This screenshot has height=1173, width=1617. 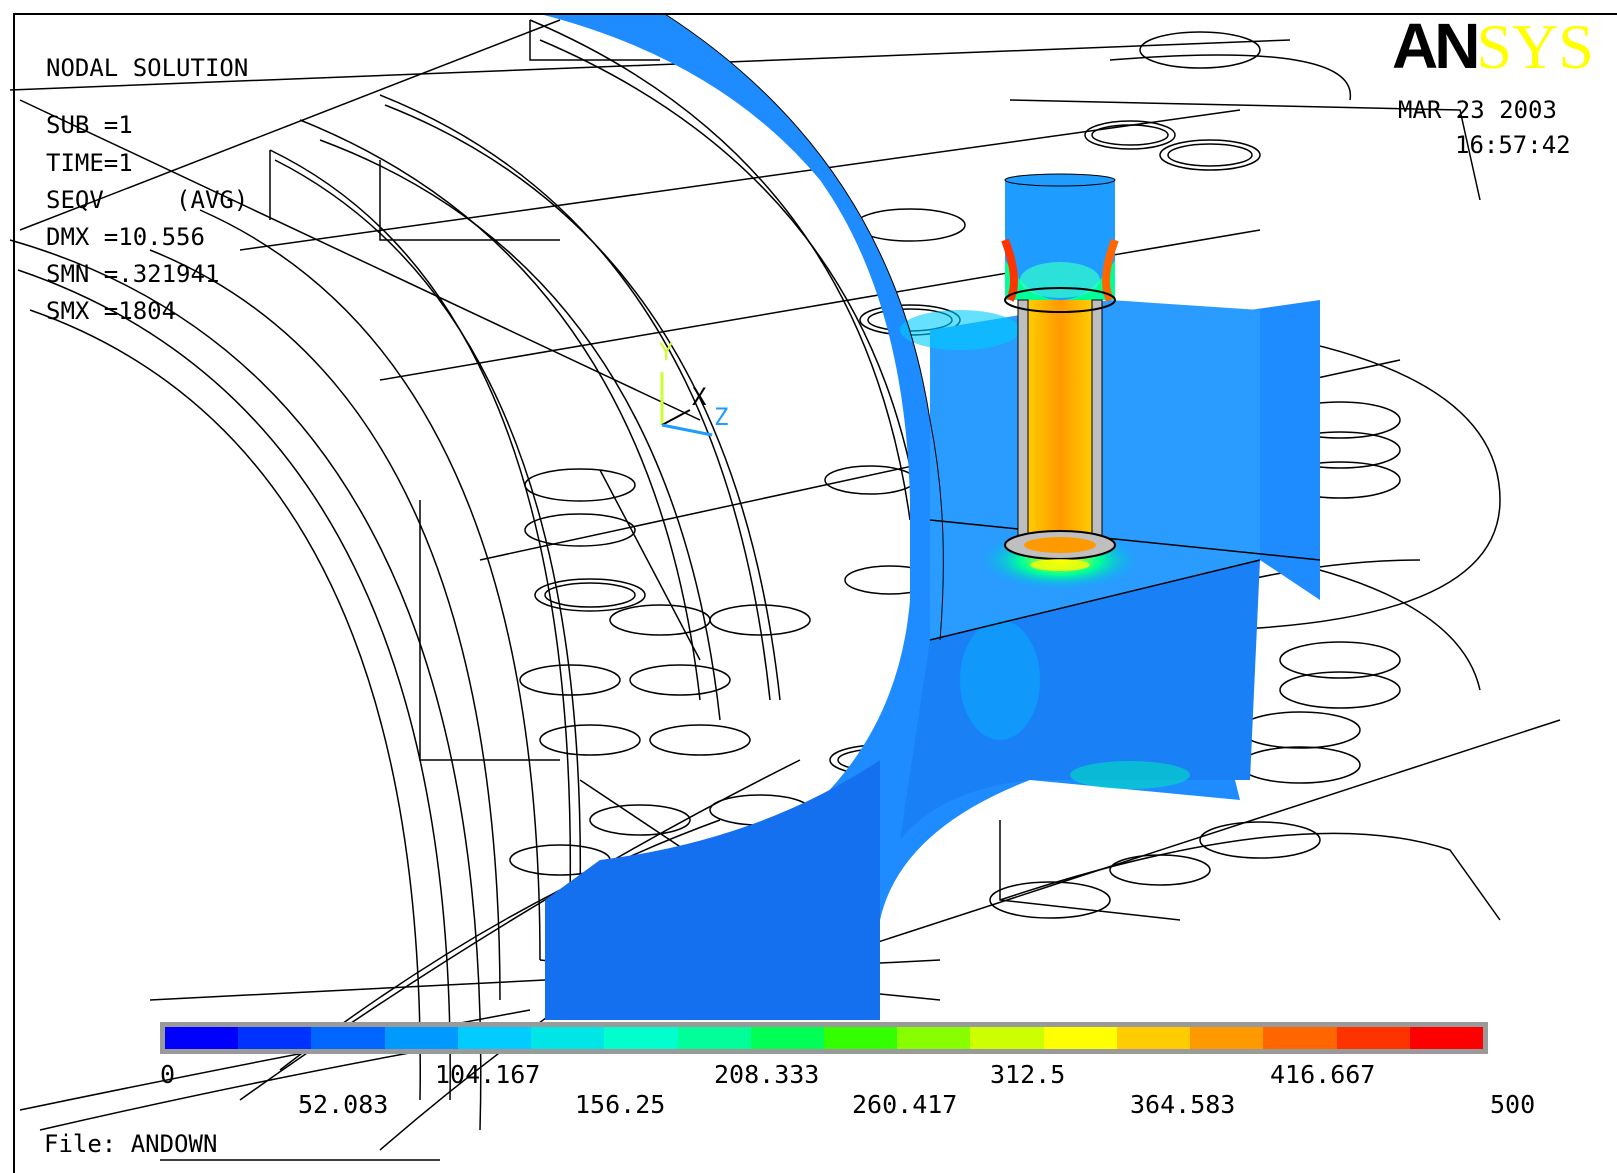 What do you see at coordinates (125, 237) in the screenshot?
I see `solution-line-dmx: DMX =10.556` at bounding box center [125, 237].